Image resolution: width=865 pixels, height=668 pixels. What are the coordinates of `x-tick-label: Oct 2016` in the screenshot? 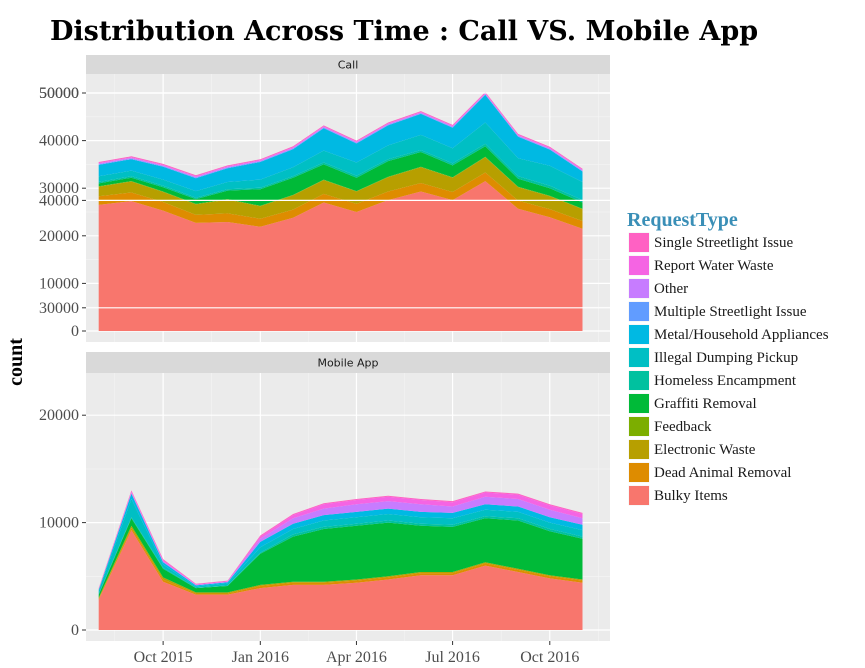 It's located at (549, 657).